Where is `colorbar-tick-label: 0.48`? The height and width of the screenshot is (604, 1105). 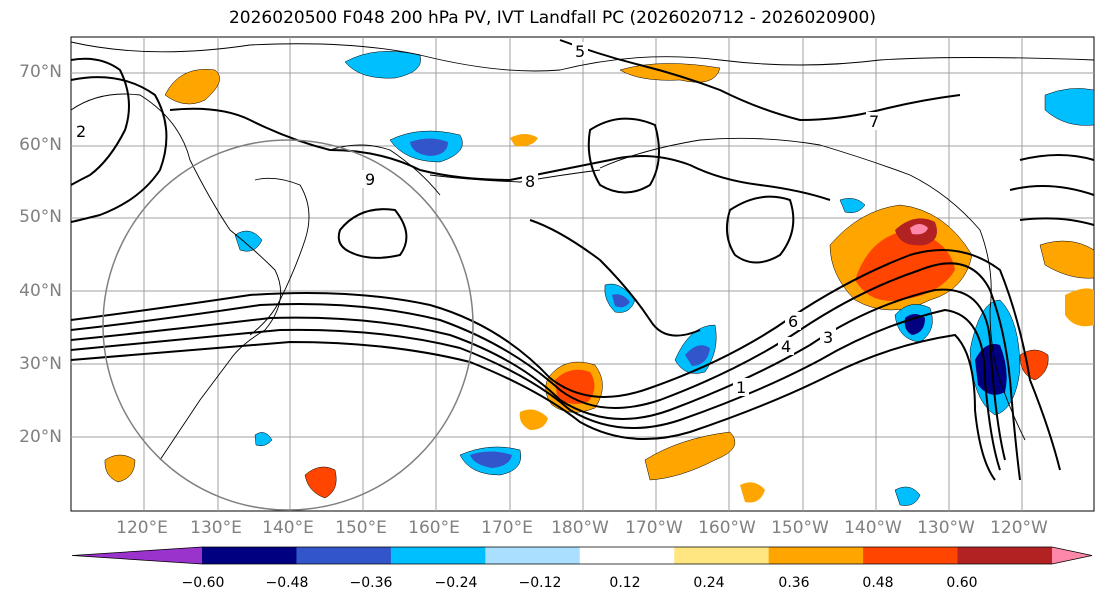
colorbar-tick-label: 0.48 is located at coordinates (878, 583).